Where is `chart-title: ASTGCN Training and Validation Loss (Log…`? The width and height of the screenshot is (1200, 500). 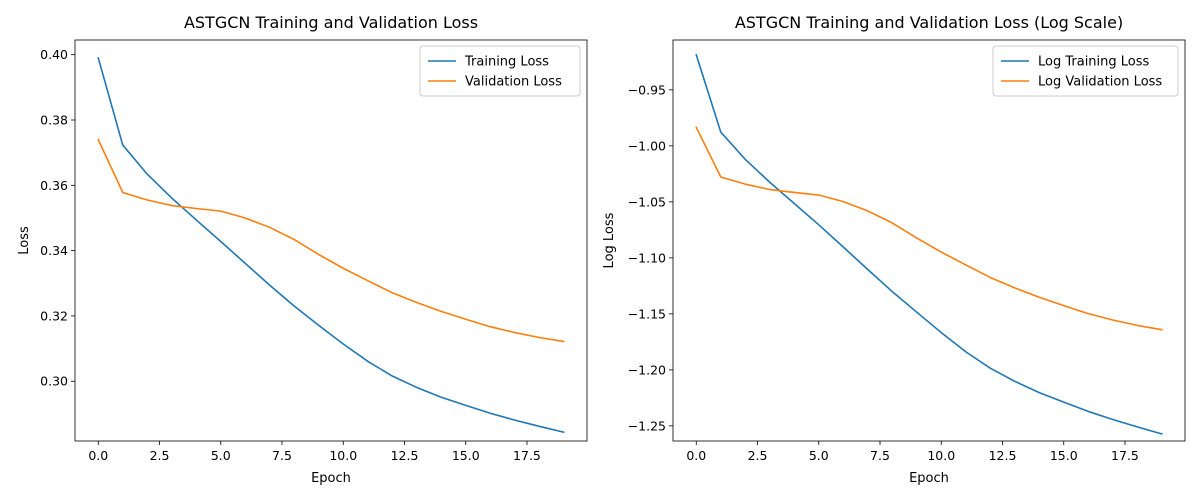 chart-title: ASTGCN Training and Validation Loss (Log… is located at coordinates (929, 22).